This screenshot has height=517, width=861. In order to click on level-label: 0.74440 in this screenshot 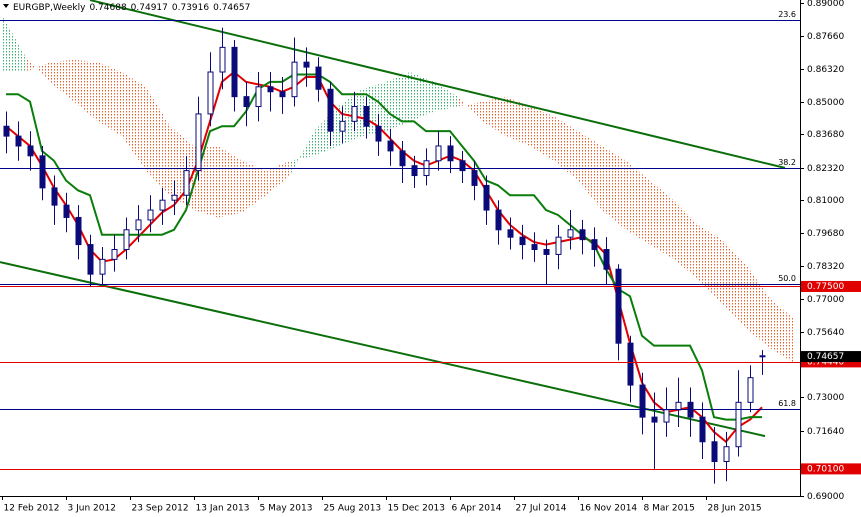, I will do `click(825, 362)`.